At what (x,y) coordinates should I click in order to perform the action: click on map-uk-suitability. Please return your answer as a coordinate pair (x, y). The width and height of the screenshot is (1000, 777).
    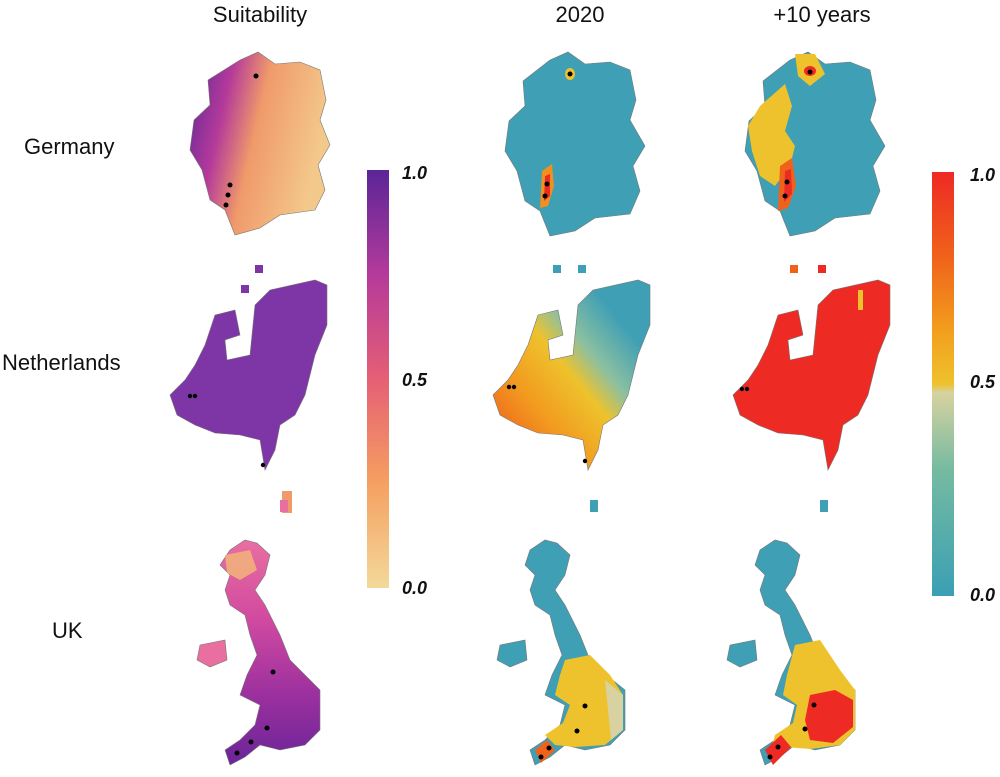
    Looking at the image, I should click on (258, 633).